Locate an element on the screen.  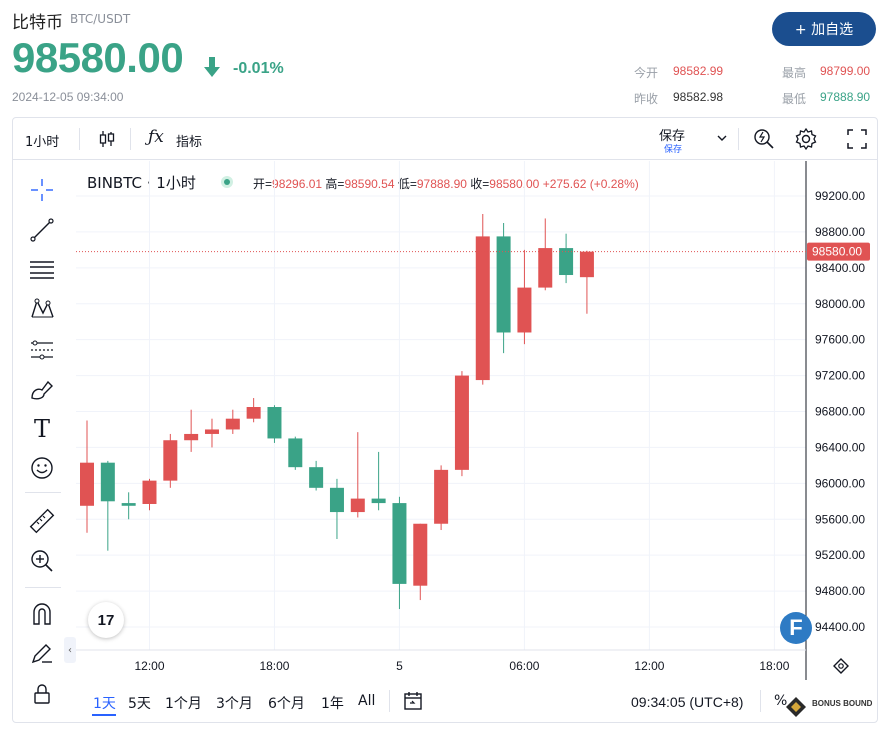
range-5d: 5天 is located at coordinates (139, 704).